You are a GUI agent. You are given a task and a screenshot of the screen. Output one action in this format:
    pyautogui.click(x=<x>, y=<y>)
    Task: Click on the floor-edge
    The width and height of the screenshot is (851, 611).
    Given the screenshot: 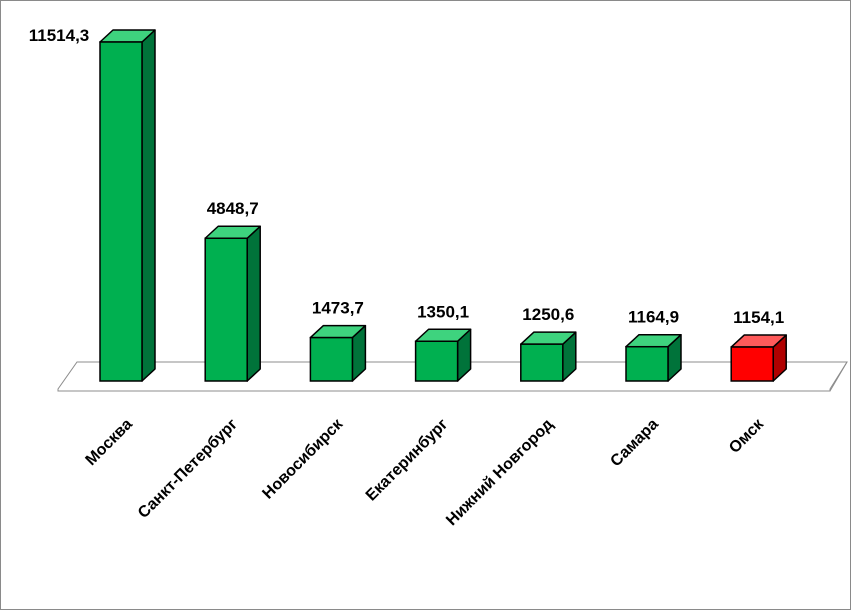 What is the action you would take?
    pyautogui.click(x=453, y=376)
    